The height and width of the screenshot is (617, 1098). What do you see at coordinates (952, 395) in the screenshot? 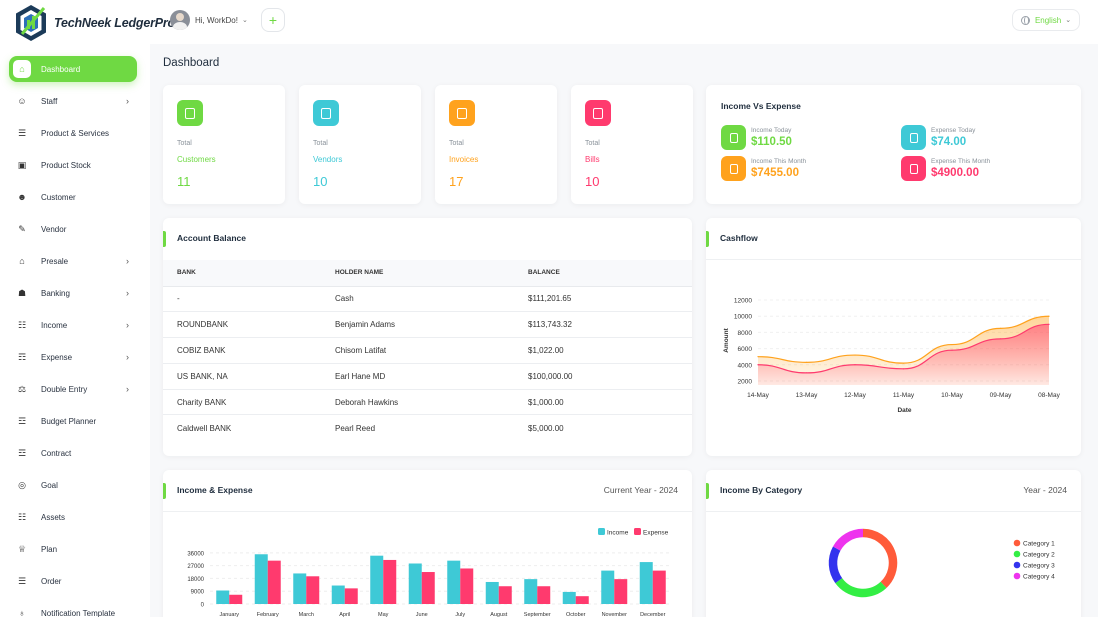
I see `x-tick-label: 10-May` at bounding box center [952, 395].